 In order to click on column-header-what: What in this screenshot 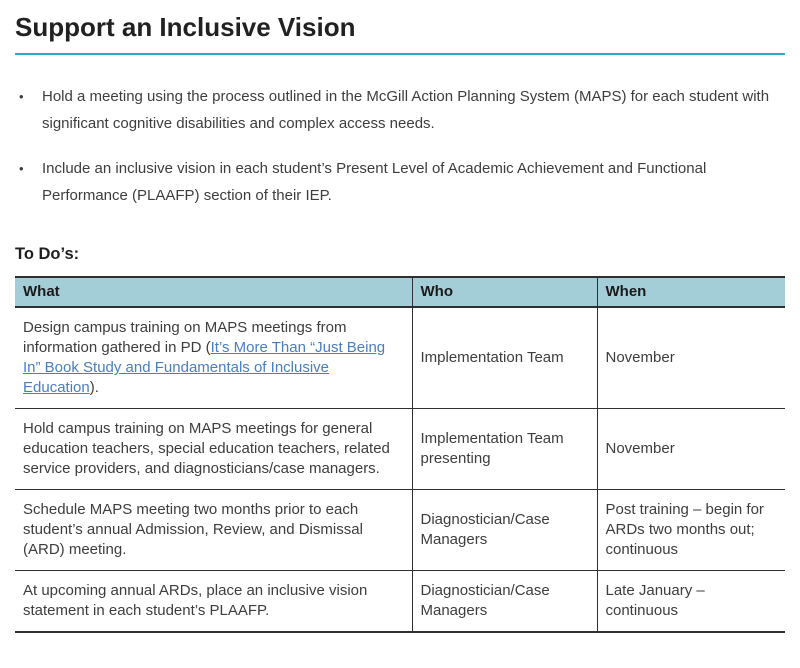, I will do `click(213, 292)`.